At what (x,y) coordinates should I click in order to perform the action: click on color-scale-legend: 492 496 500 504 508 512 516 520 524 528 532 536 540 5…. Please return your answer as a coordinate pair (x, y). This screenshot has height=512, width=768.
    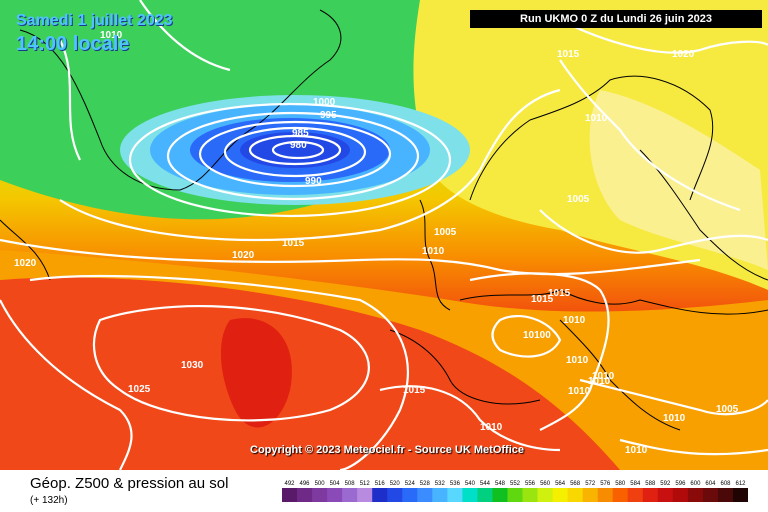
    Looking at the image, I should click on (515, 491).